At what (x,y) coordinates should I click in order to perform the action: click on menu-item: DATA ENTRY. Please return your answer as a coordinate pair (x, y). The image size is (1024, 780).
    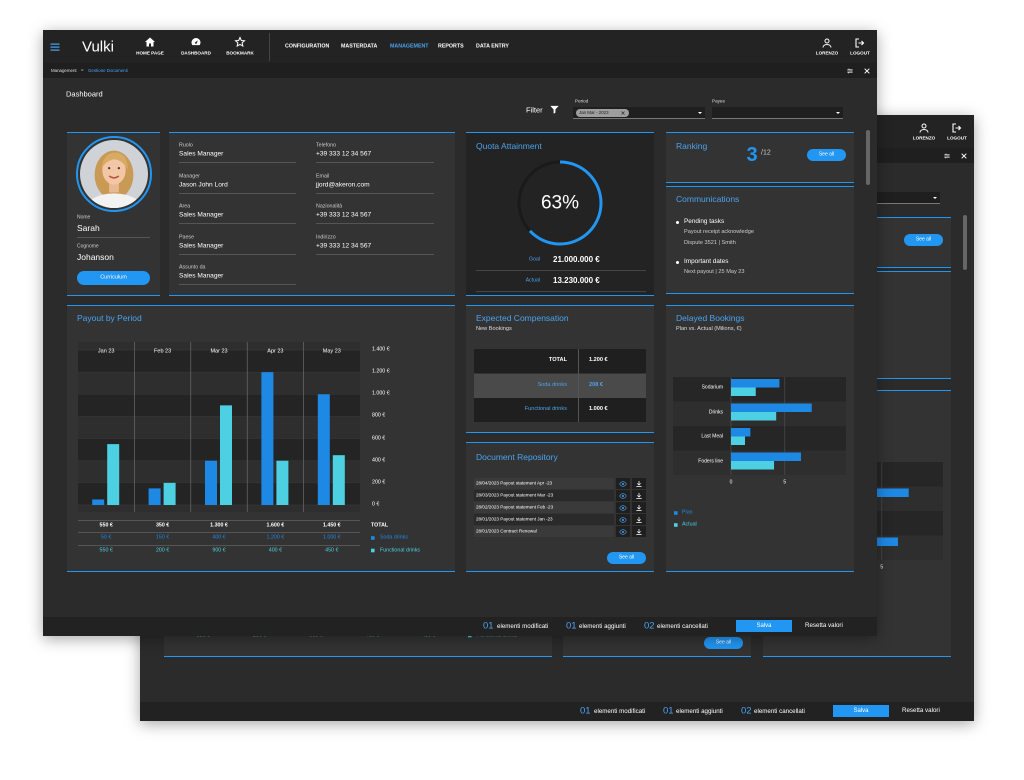
    Looking at the image, I should click on (492, 46).